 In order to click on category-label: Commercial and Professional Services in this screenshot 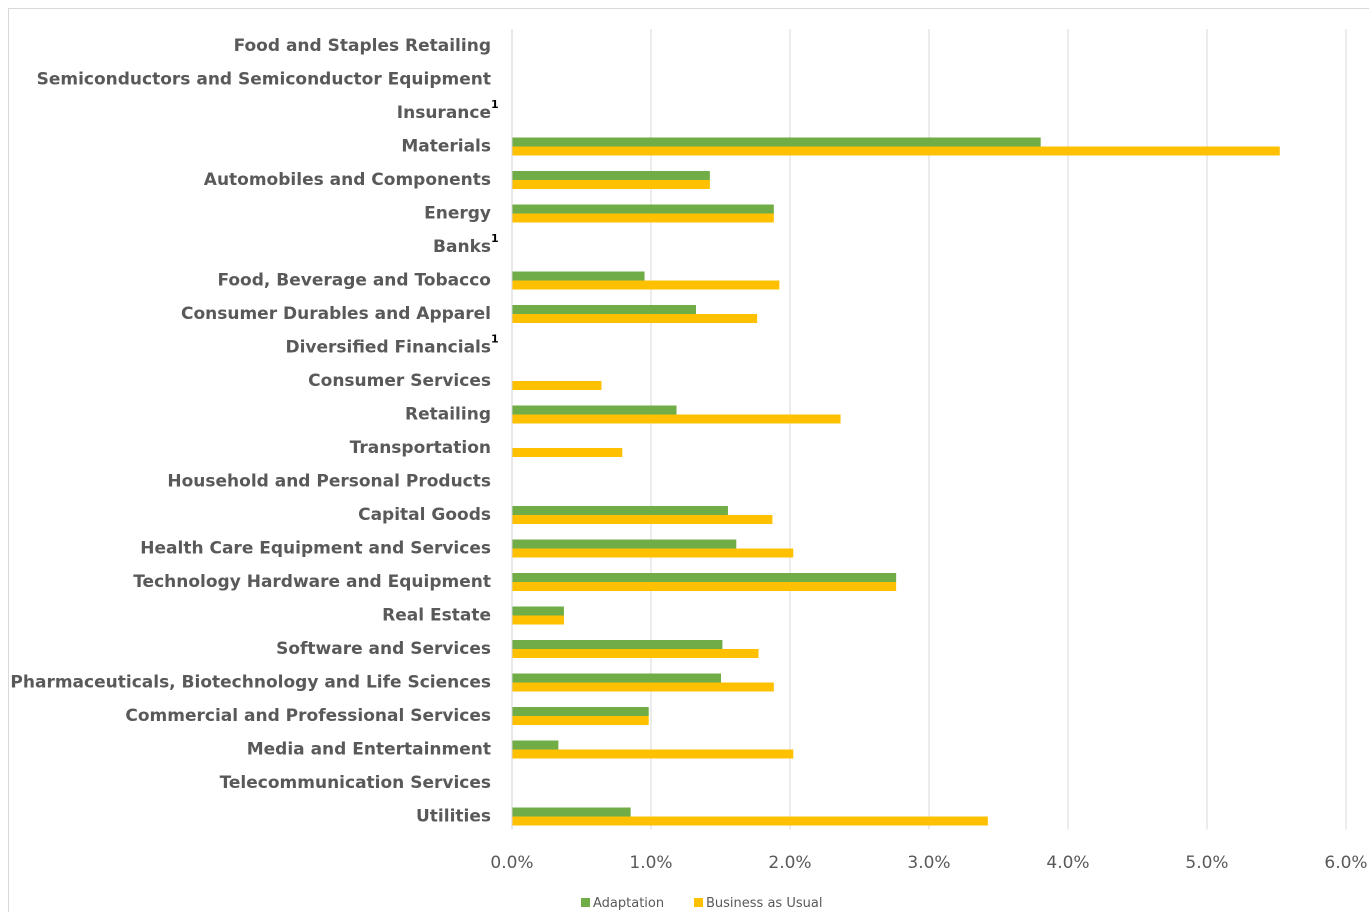, I will do `click(308, 716)`.